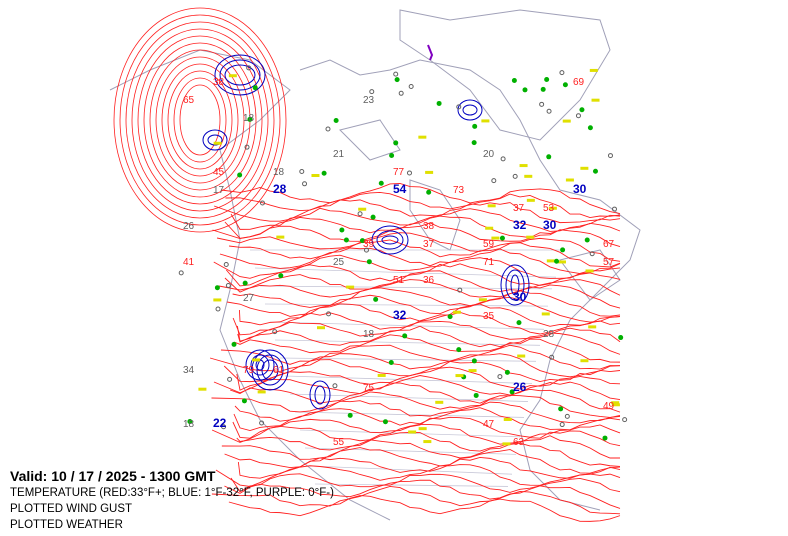  What do you see at coordinates (369, 334) in the screenshot?
I see `station-value-label: 18` at bounding box center [369, 334].